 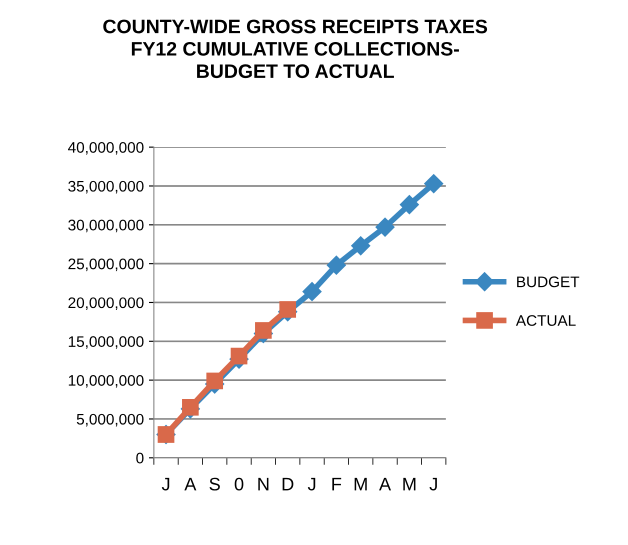 What do you see at coordinates (337, 484) in the screenshot?
I see `x-tick-label: F` at bounding box center [337, 484].